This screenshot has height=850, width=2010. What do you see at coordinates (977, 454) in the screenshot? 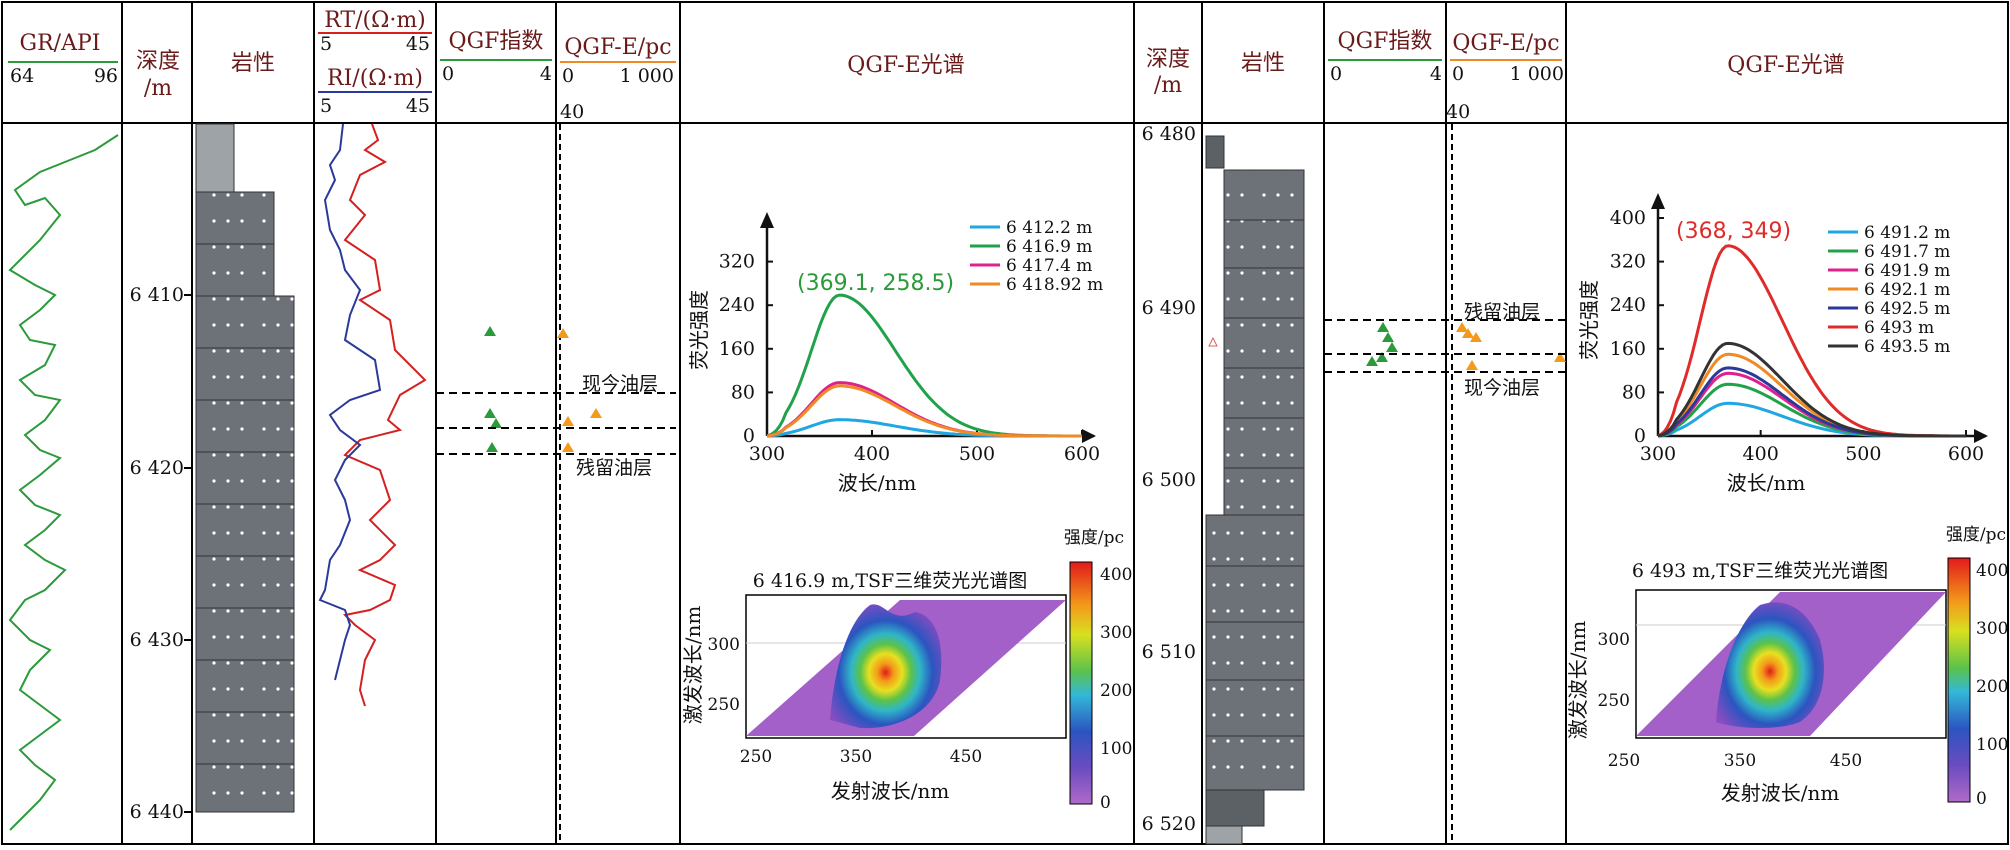
I see `x-tick-label: 500` at bounding box center [977, 454].